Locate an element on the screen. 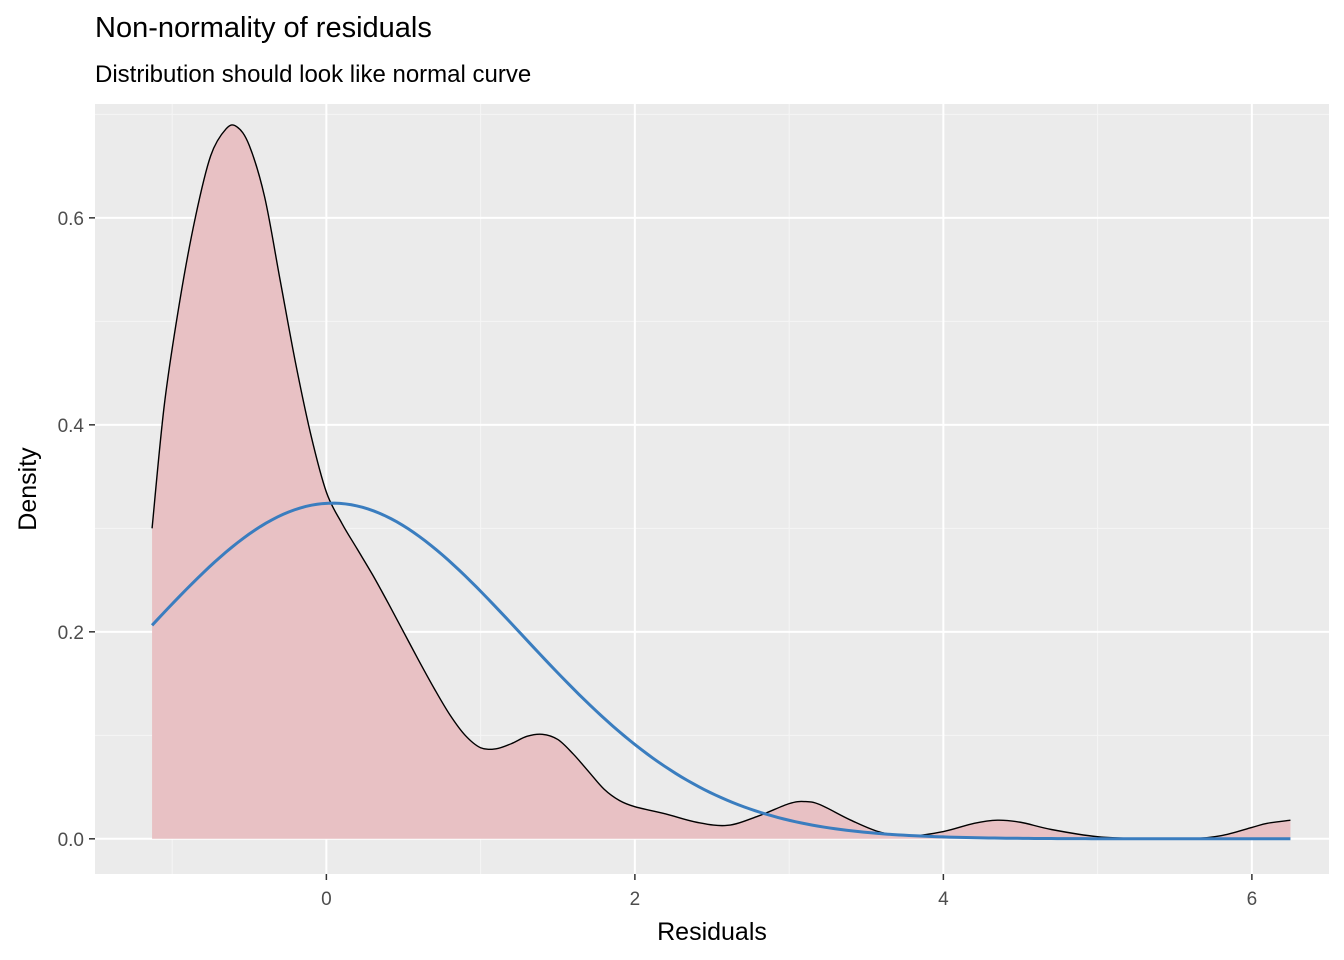  y-axis-title: Density is located at coordinates (28, 489).